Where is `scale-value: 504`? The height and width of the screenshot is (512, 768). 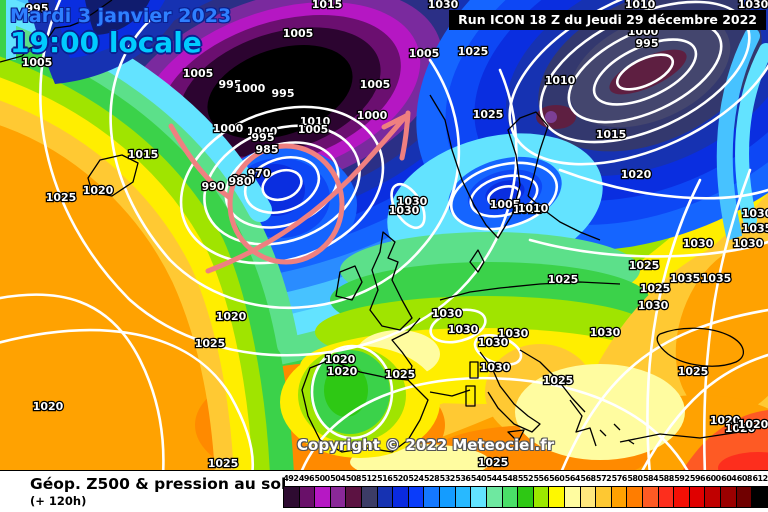
scale-value: 504 is located at coordinates (338, 478).